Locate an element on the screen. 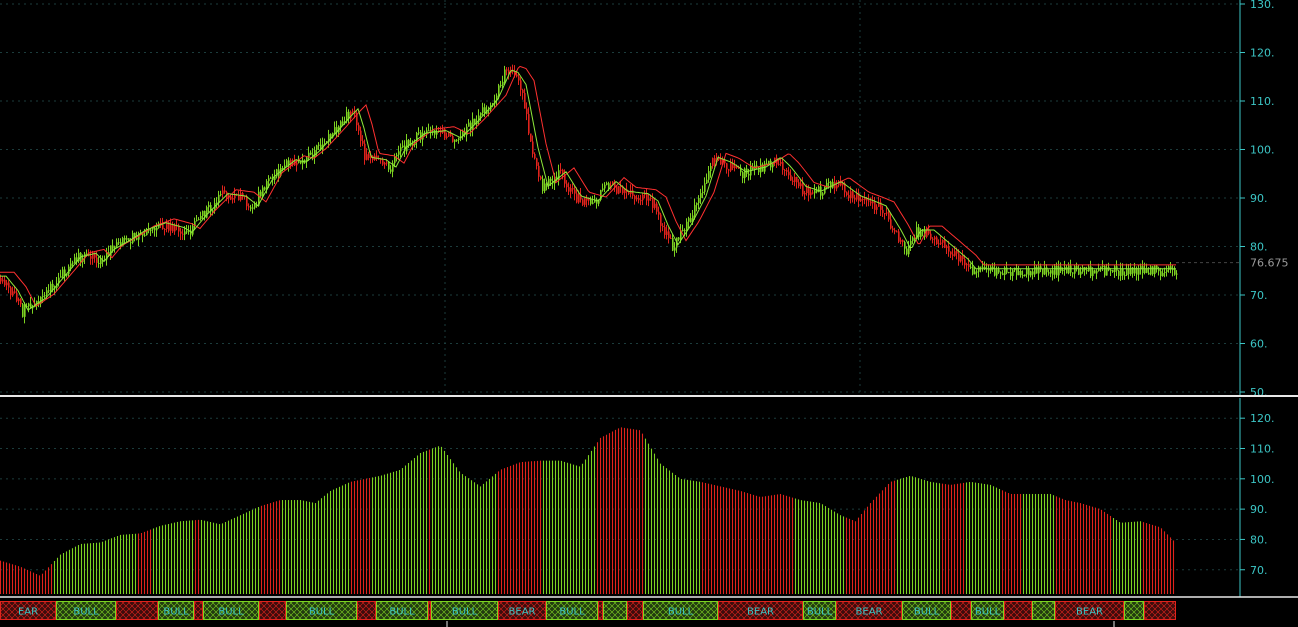 This screenshot has width=1298, height=627. price-tick-label: 120. is located at coordinates (1262, 53).